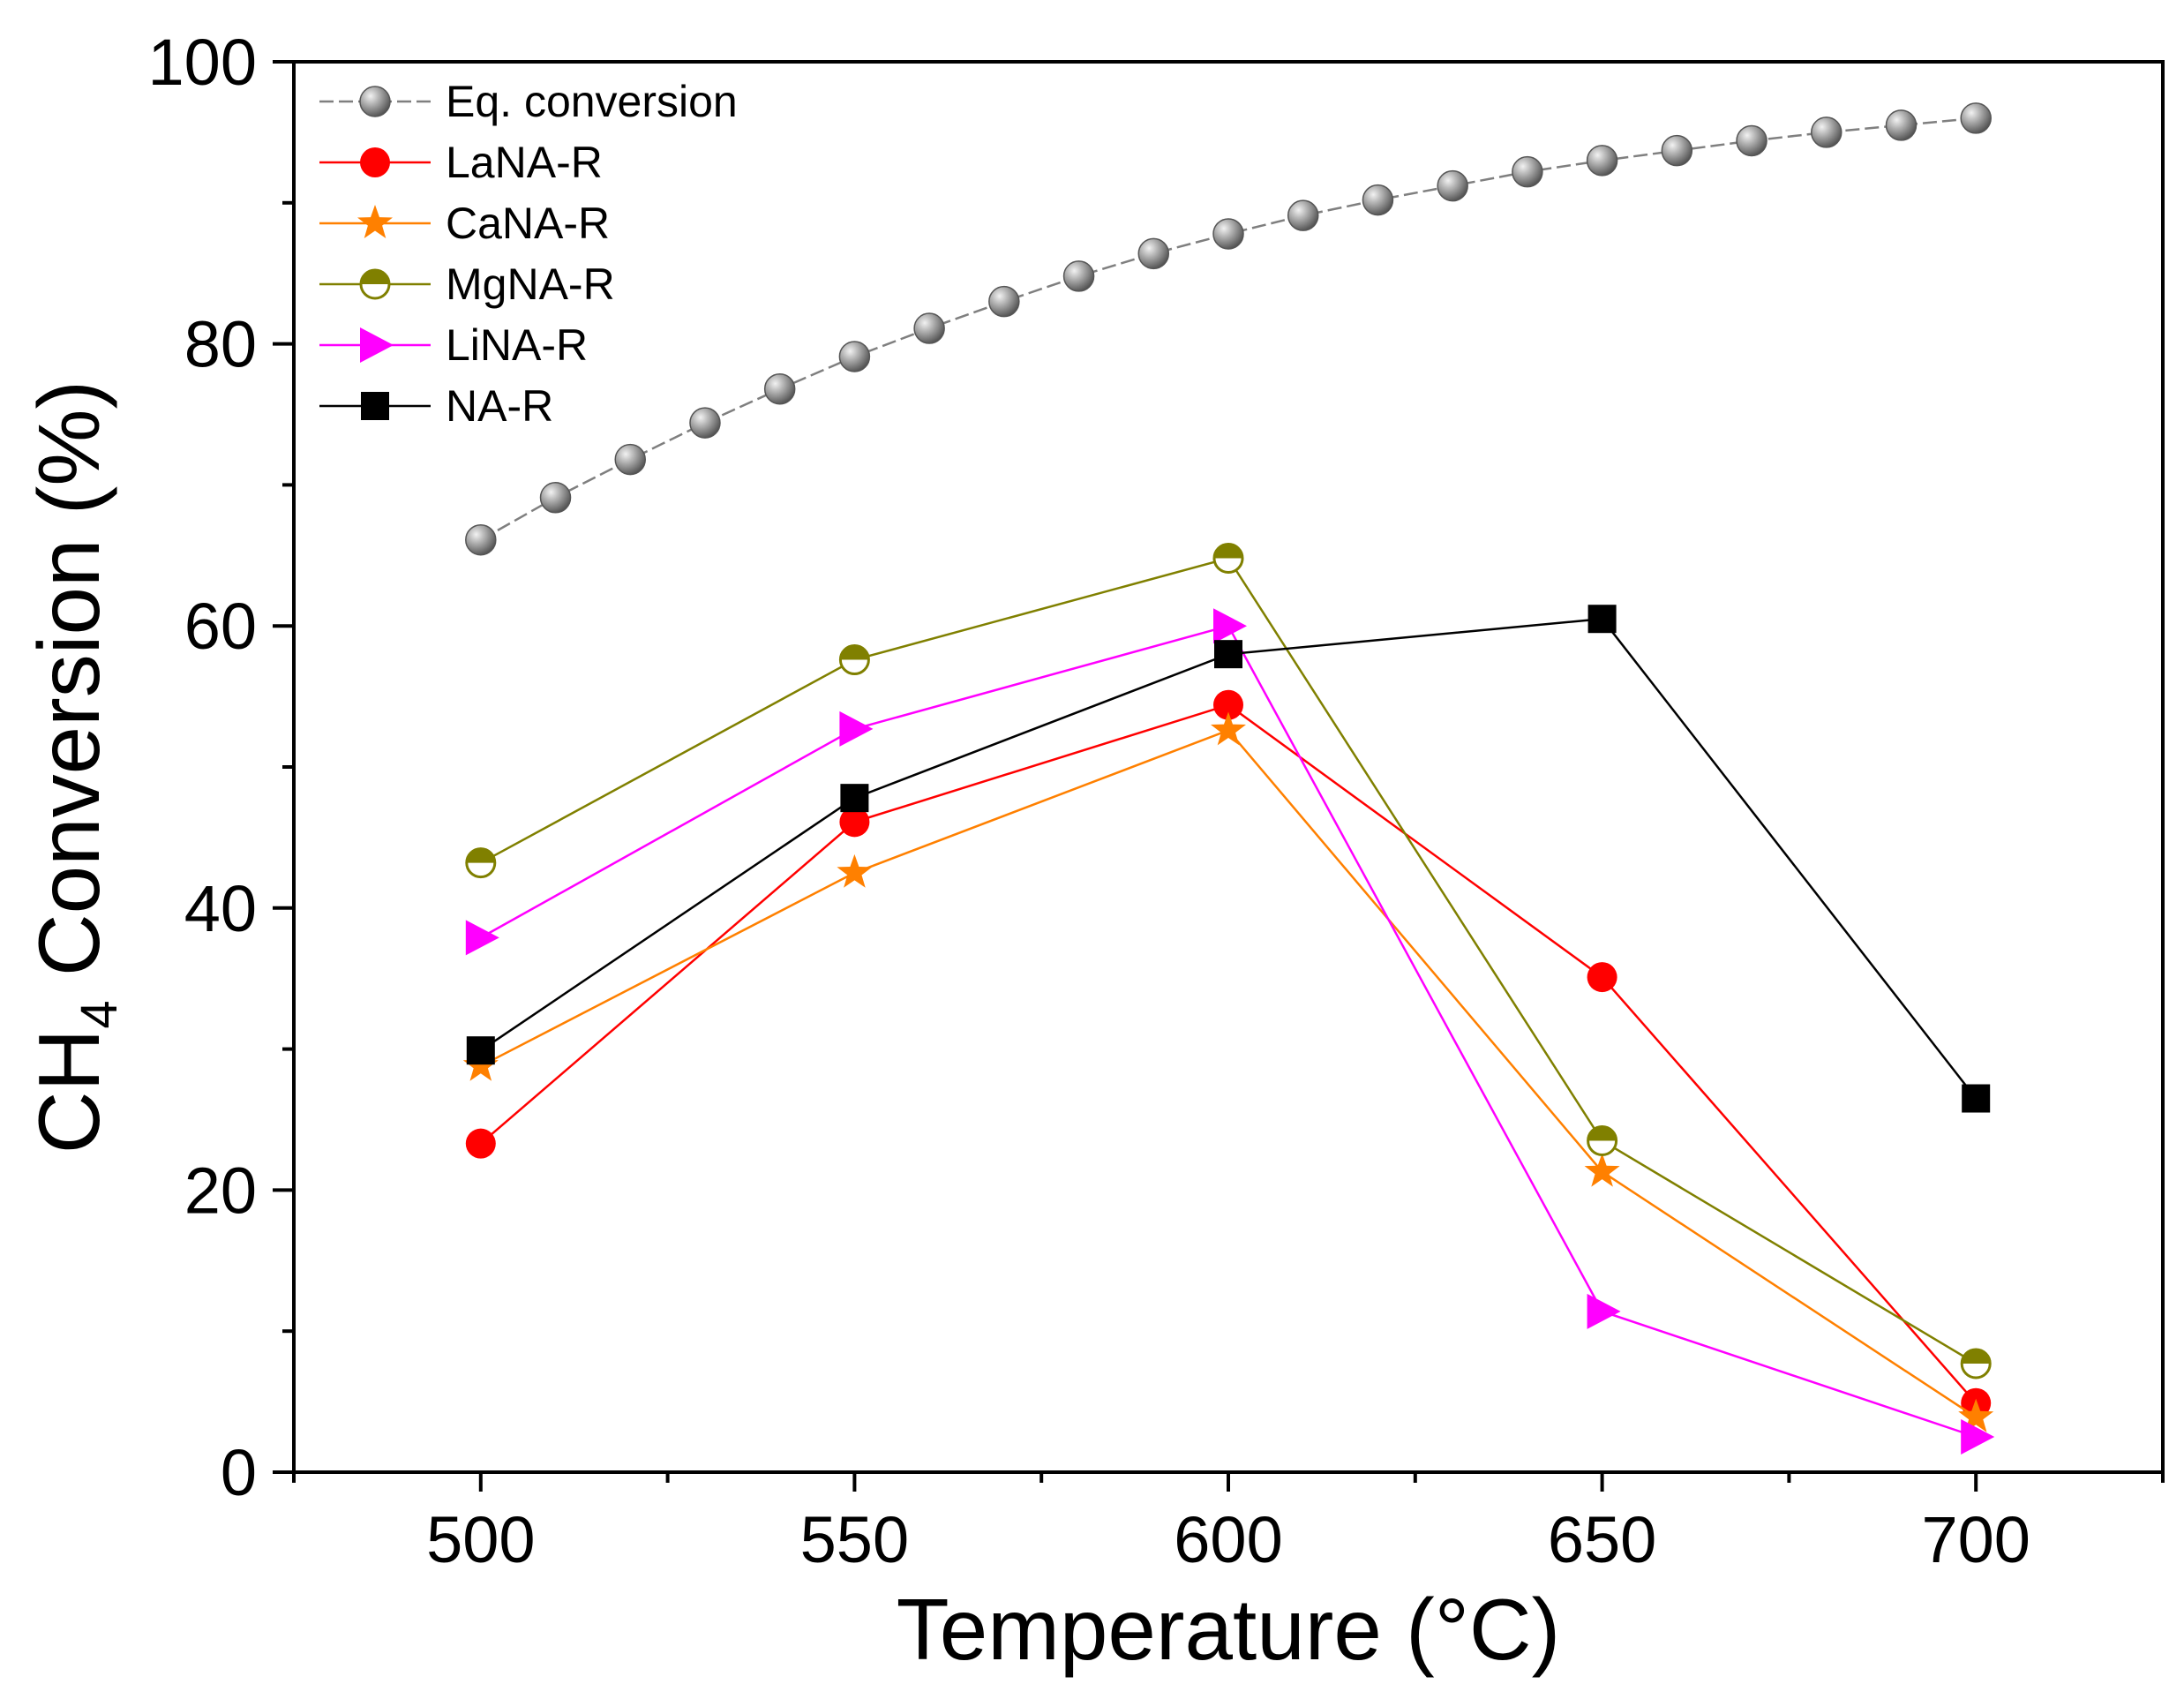  What do you see at coordinates (854, 1539) in the screenshot?
I see `x-tick-label-550: 550` at bounding box center [854, 1539].